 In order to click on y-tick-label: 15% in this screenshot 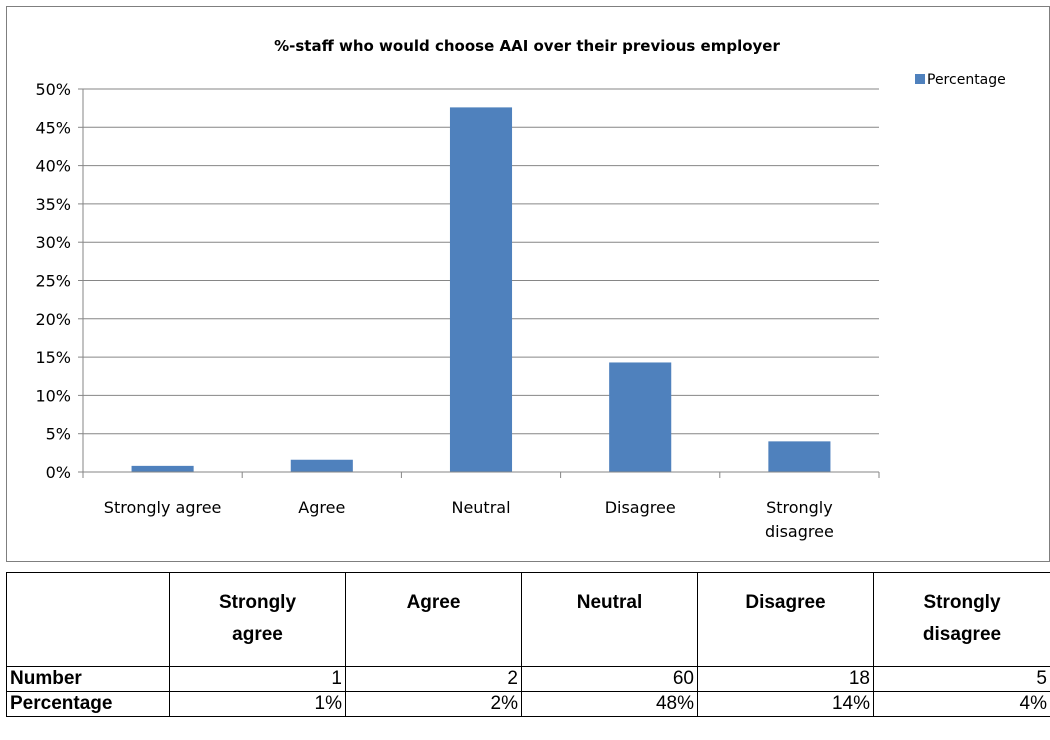, I will do `click(53, 357)`.